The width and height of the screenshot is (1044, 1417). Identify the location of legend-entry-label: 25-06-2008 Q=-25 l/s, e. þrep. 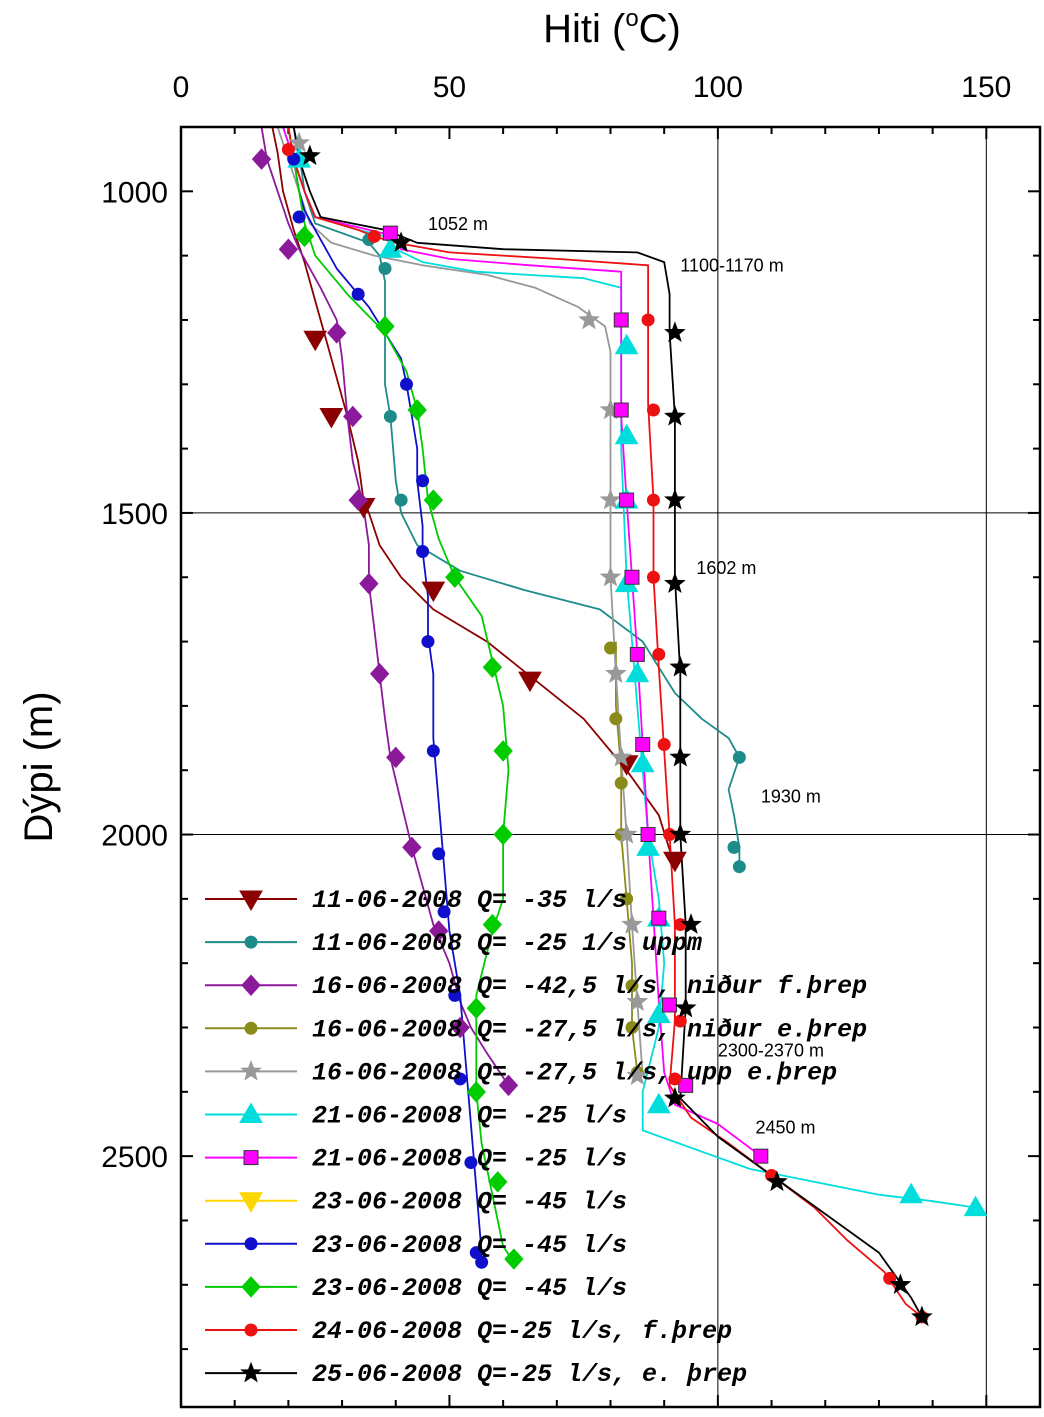
(529, 1374).